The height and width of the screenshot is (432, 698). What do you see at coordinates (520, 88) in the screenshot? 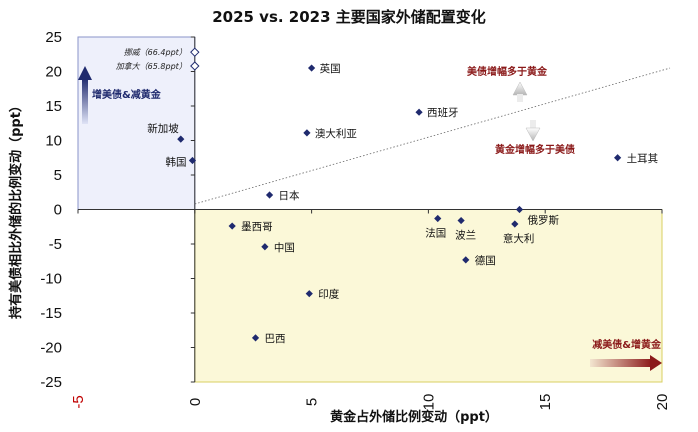
I see `up-grey-arrow` at bounding box center [520, 88].